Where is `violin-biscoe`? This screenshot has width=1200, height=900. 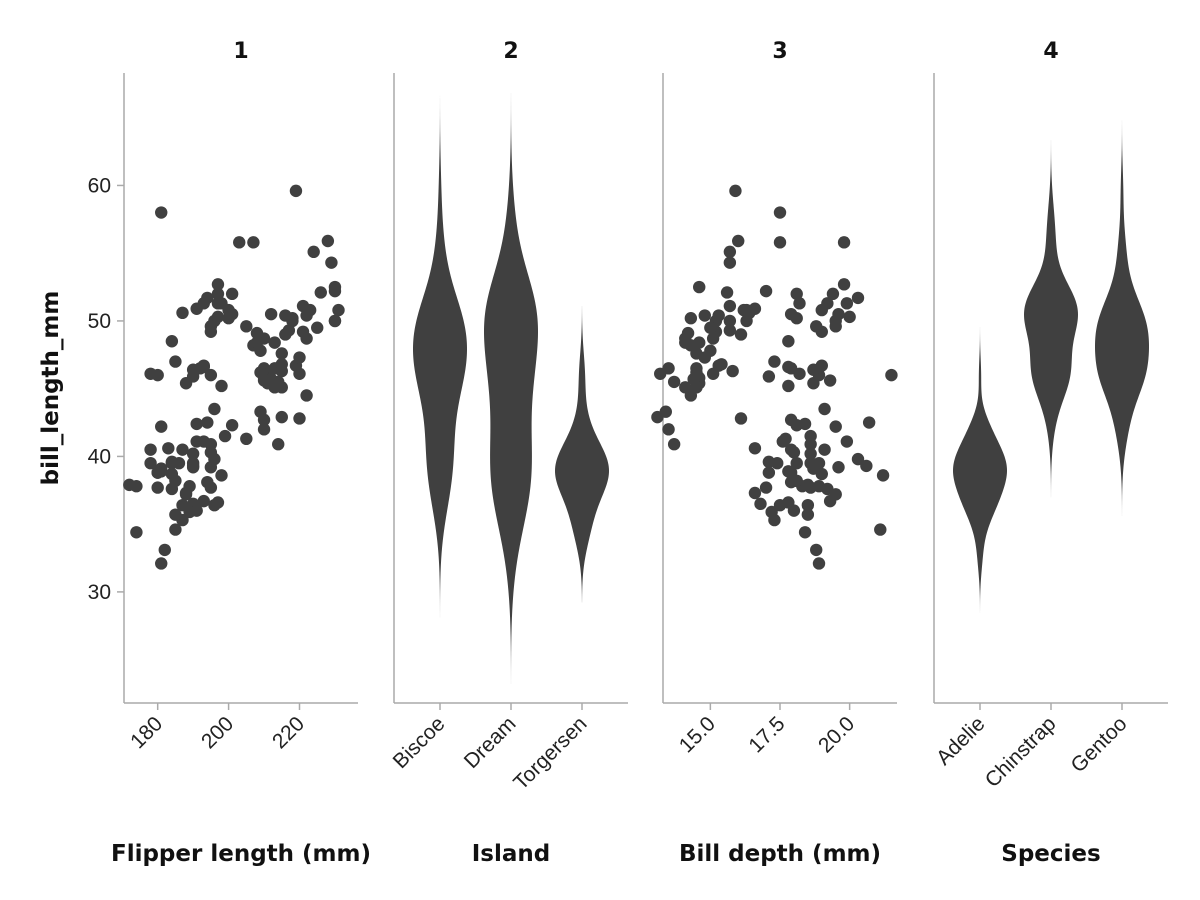 violin-biscoe is located at coordinates (440, 356).